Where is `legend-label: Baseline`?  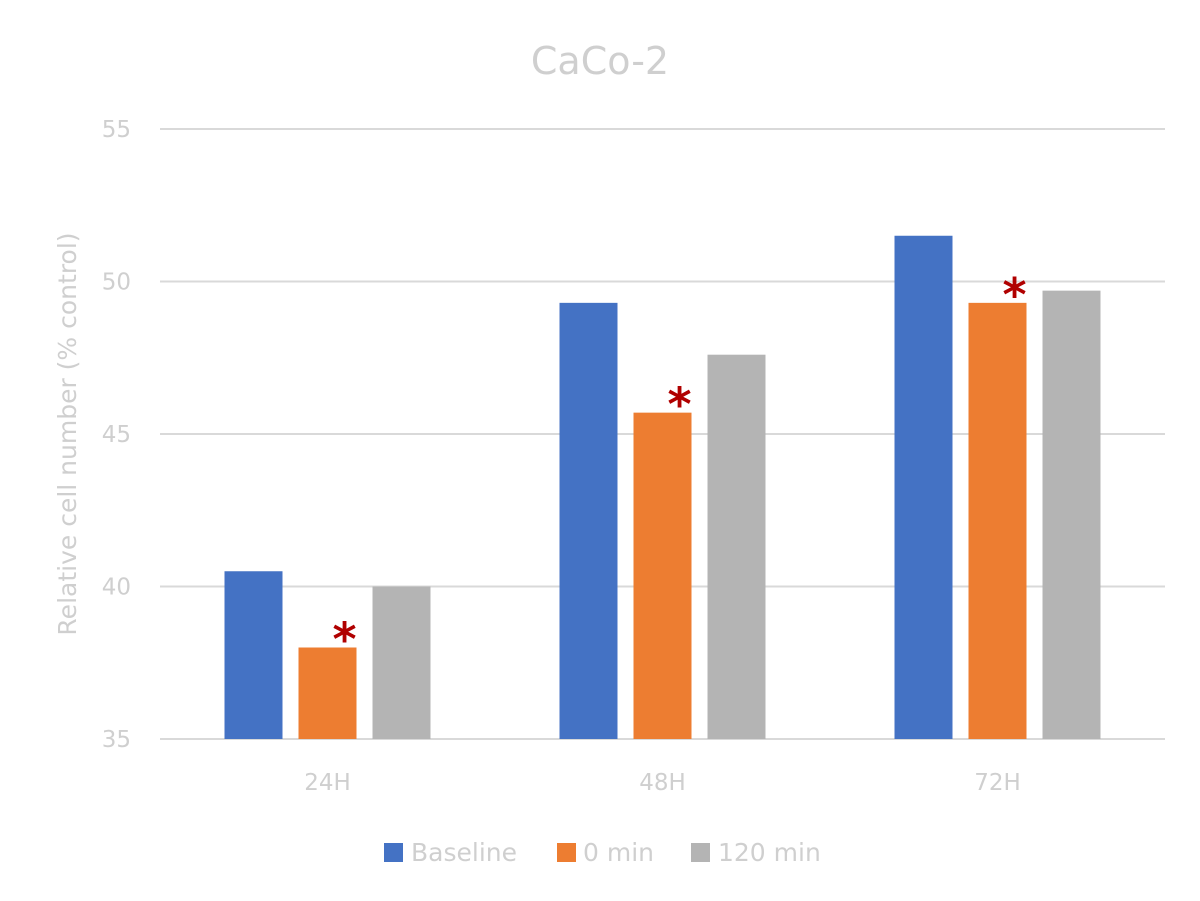
legend-label: Baseline is located at coordinates (464, 852).